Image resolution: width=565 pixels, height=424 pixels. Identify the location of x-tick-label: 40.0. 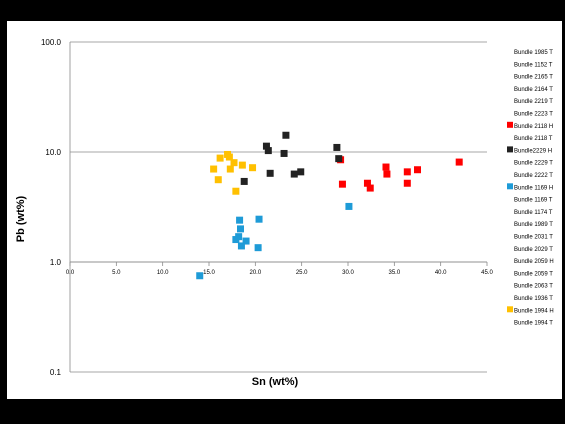
(441, 273).